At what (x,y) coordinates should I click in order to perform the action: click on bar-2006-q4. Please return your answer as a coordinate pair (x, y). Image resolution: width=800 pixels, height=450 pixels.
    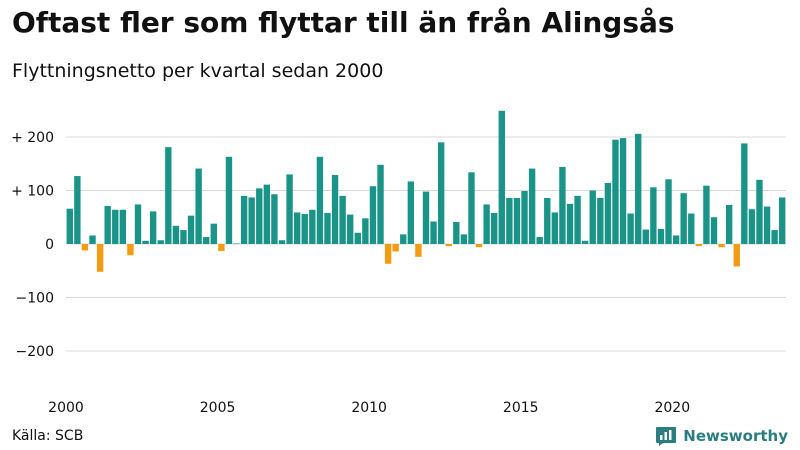
    Looking at the image, I should click on (274, 219).